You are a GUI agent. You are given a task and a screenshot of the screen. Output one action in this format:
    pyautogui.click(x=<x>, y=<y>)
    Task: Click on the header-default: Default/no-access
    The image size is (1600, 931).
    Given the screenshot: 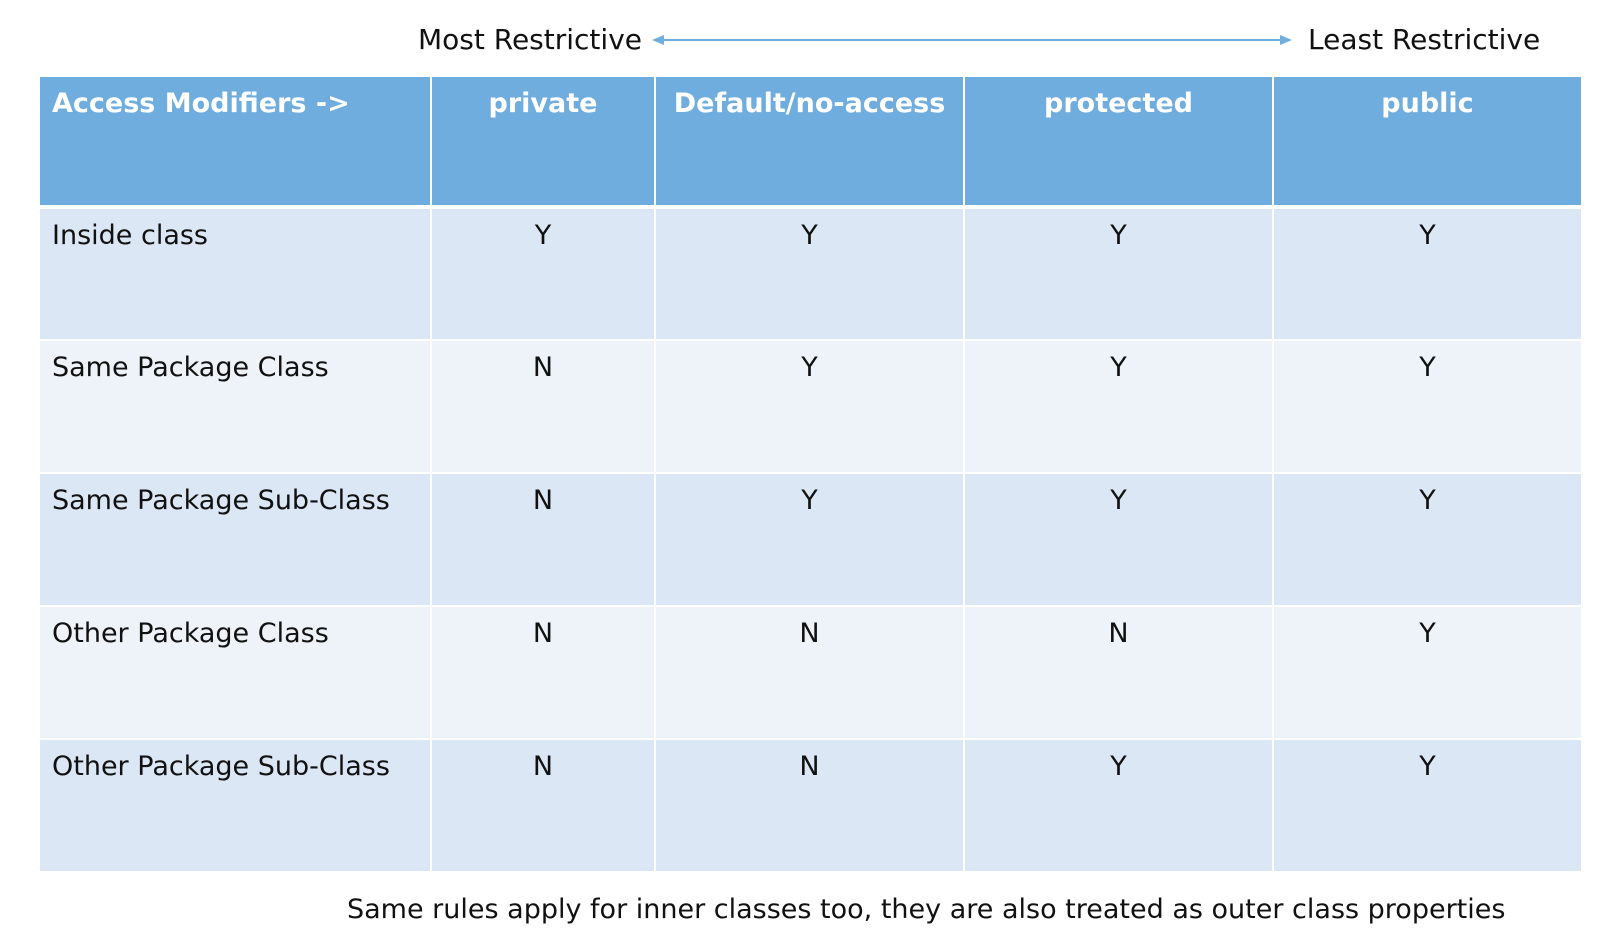 What is the action you would take?
    pyautogui.click(x=810, y=143)
    